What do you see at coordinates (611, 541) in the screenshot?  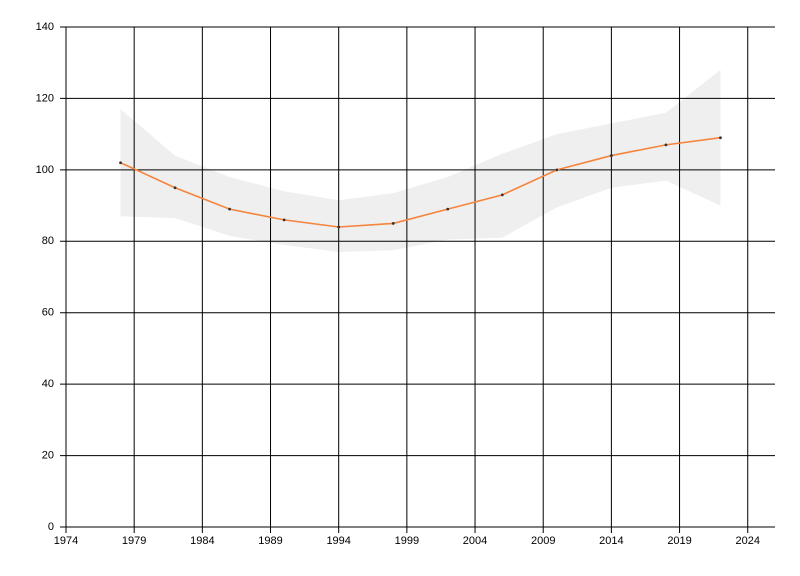 I see `x-tick-label: 2014` at bounding box center [611, 541].